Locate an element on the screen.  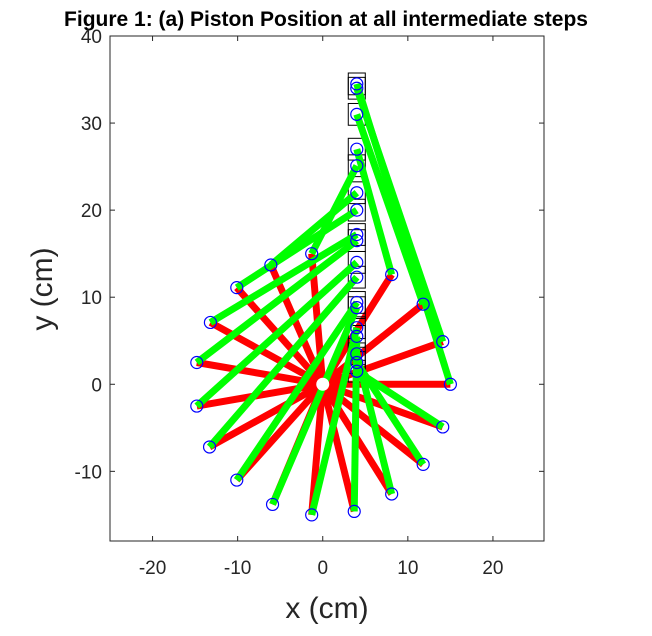
x-tick-label-4: 20 is located at coordinates (492, 568).